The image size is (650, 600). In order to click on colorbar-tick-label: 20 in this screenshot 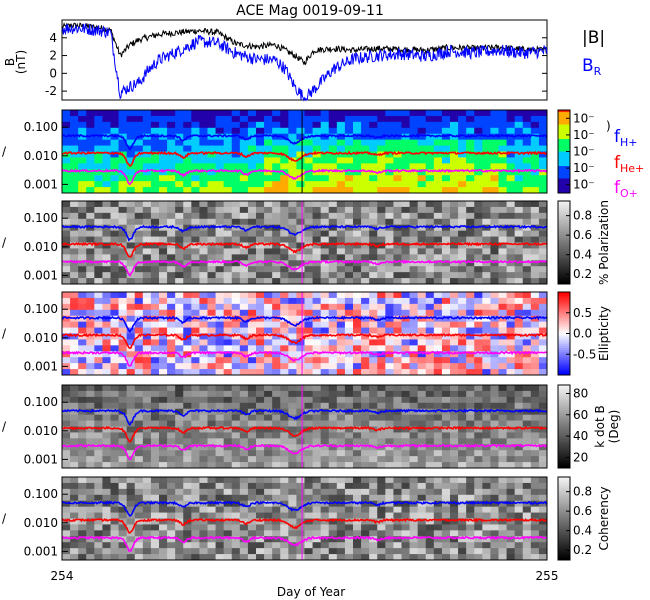, I will do `click(580, 457)`.